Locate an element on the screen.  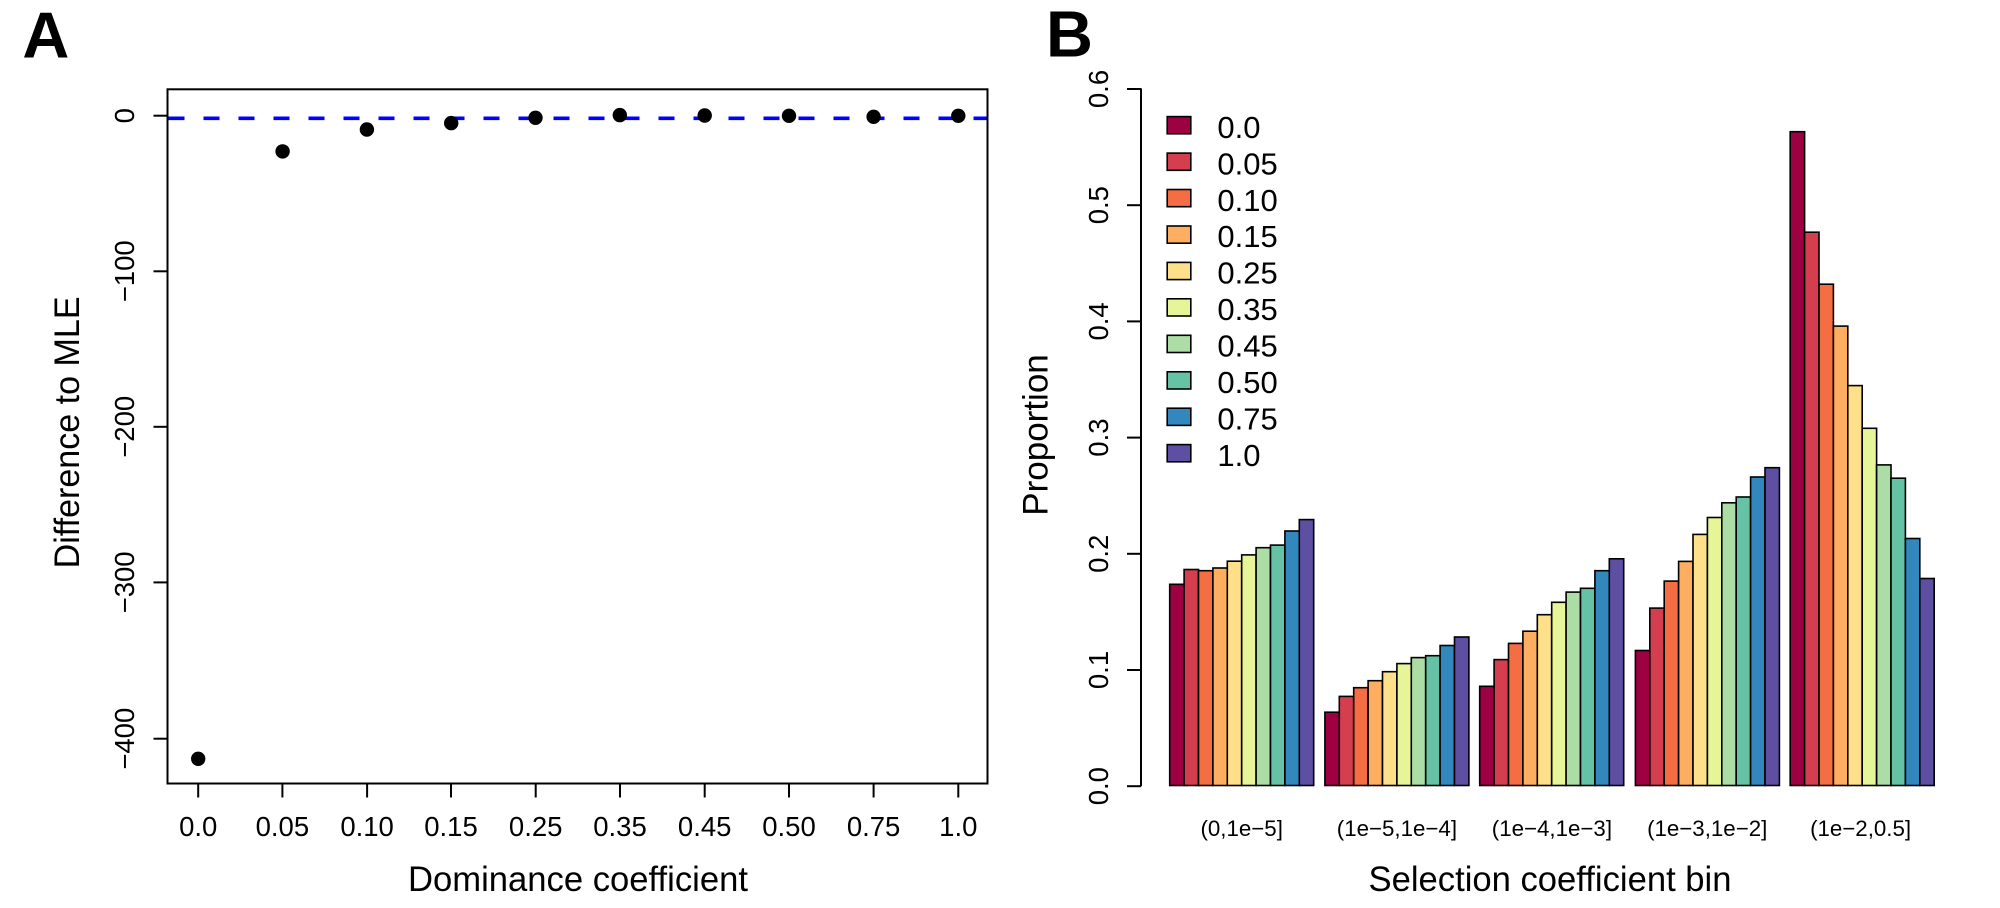
svg-text: 0.2 is located at coordinates (1098, 554).